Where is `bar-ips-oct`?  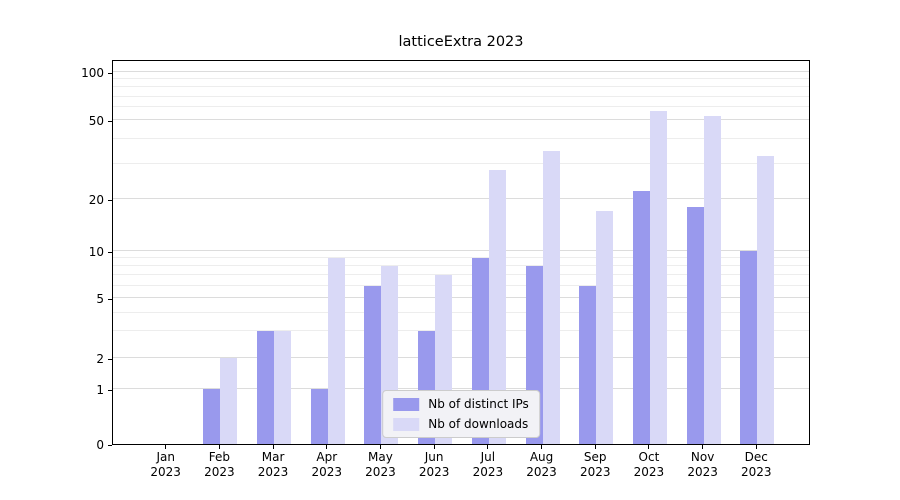
bar-ips-oct is located at coordinates (641, 317).